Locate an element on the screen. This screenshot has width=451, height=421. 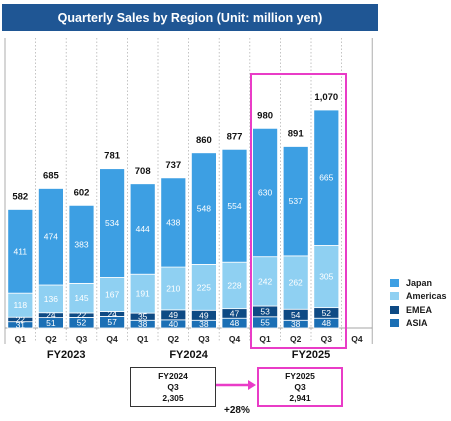
fy2024-summary-quarter: Q3 is located at coordinates (173, 386).